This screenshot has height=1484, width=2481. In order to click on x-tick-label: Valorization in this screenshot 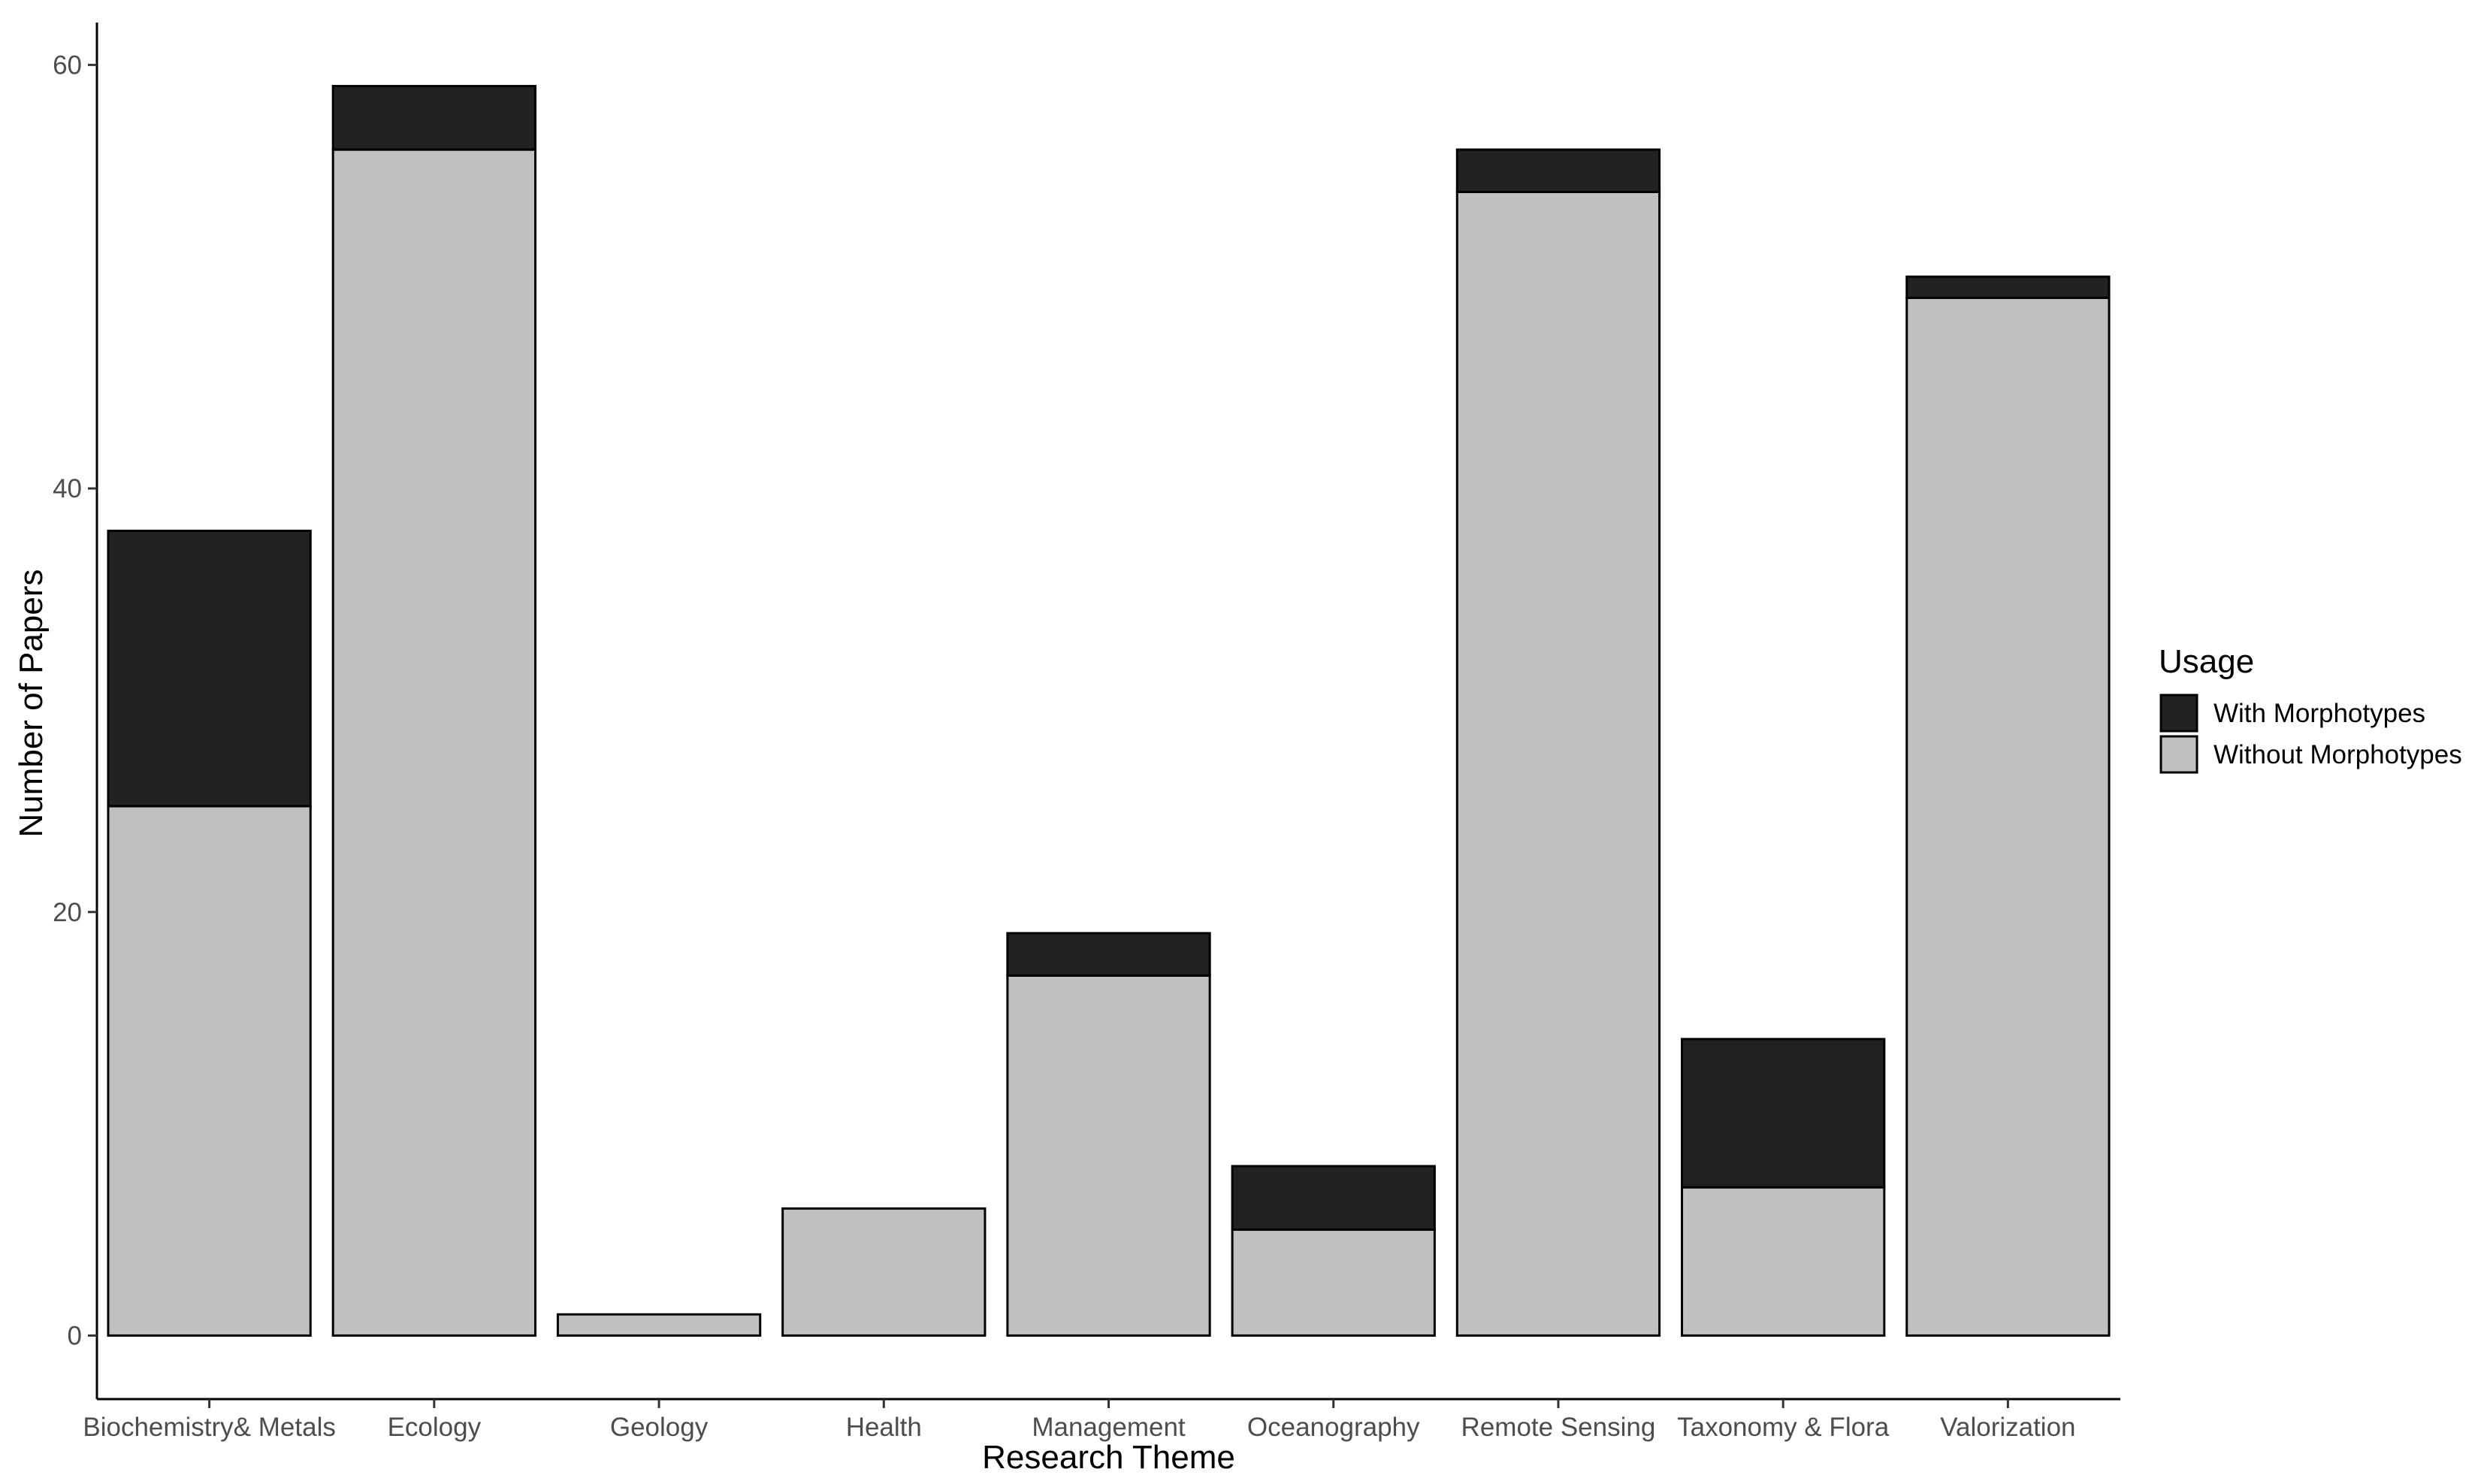, I will do `click(2007, 1428)`.